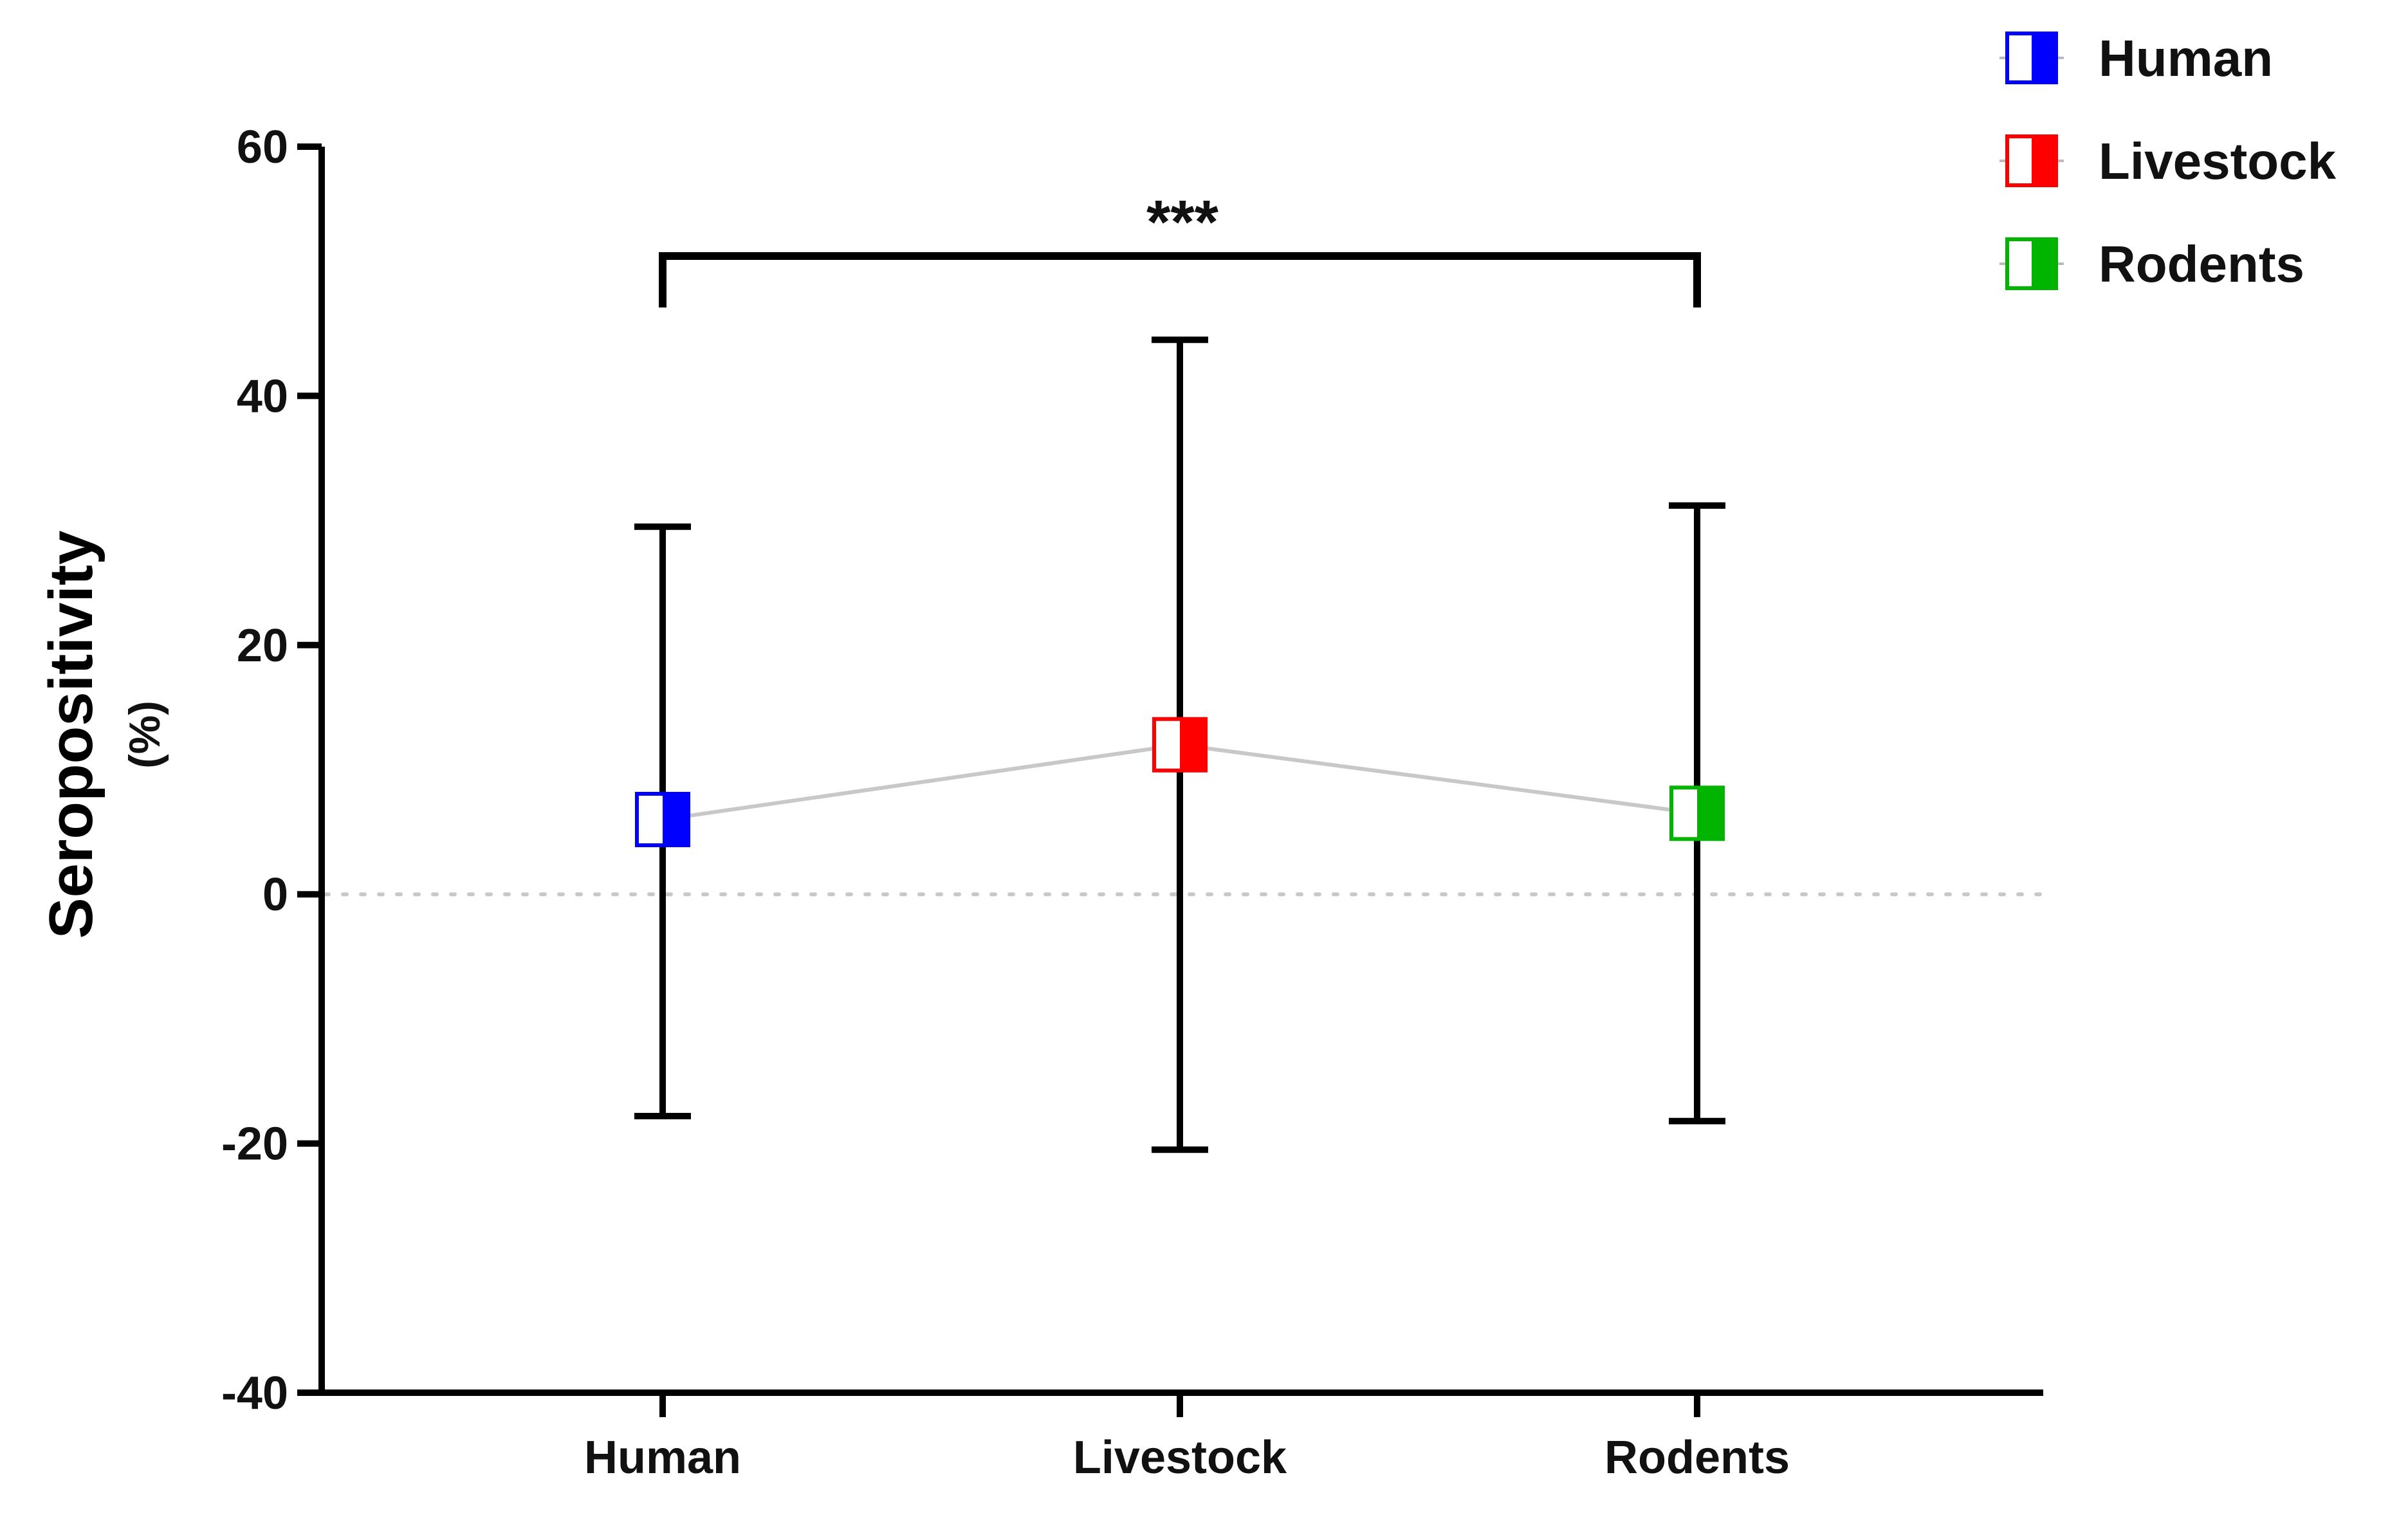 This screenshot has width=2408, height=1513. I want to click on y-tick-label: 20, so click(263, 646).